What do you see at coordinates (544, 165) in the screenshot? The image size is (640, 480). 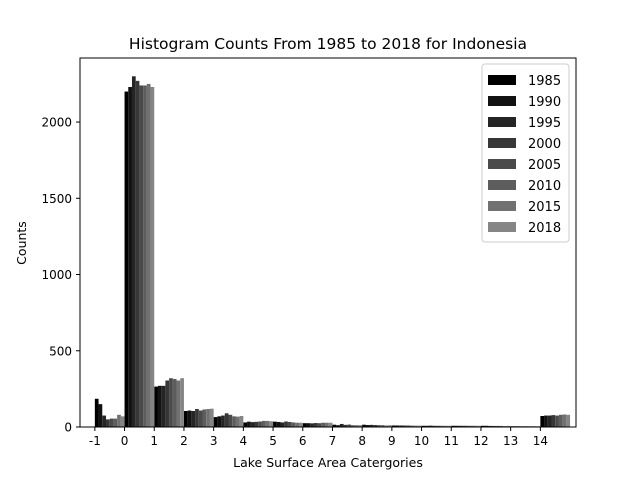 I see `legend-label-2005: 2005` at bounding box center [544, 165].